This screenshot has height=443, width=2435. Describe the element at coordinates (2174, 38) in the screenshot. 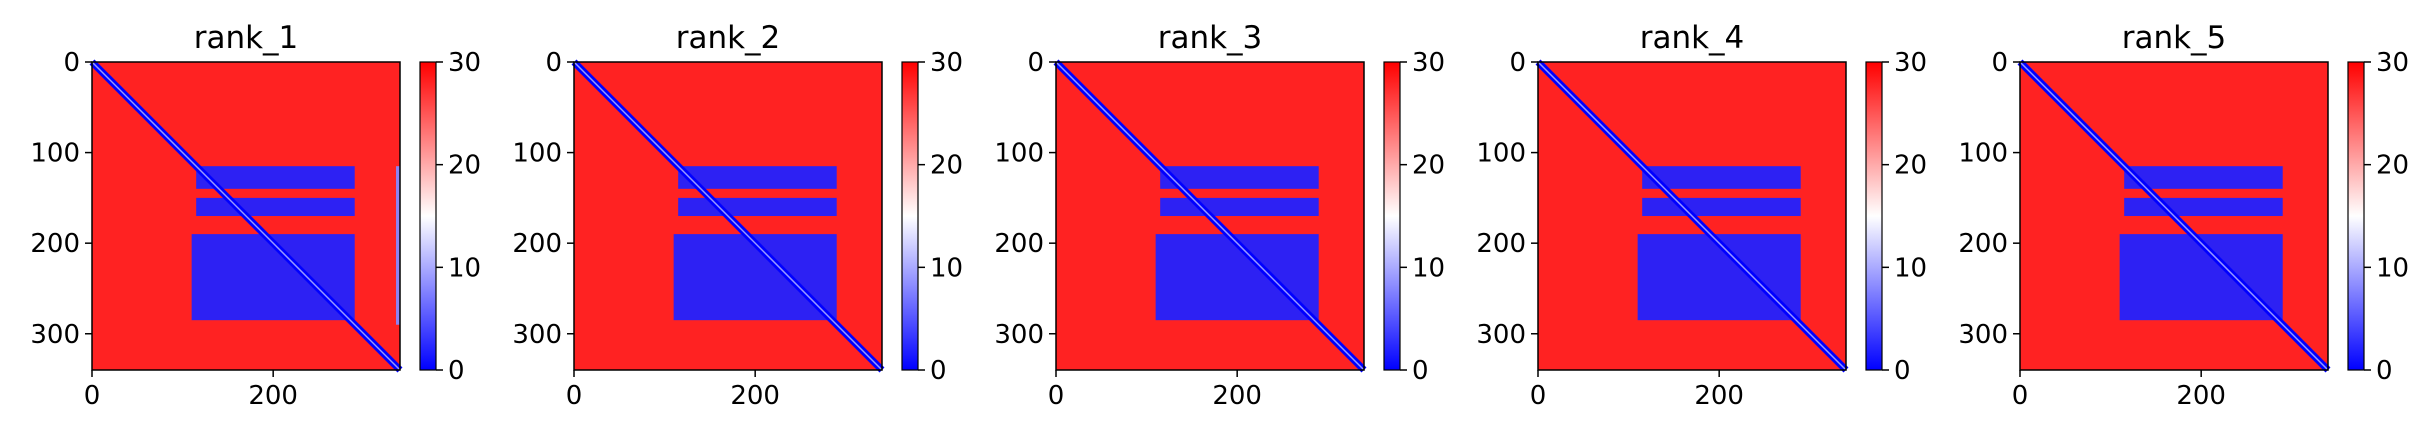

I see `panel-title: rank_5` at that location.